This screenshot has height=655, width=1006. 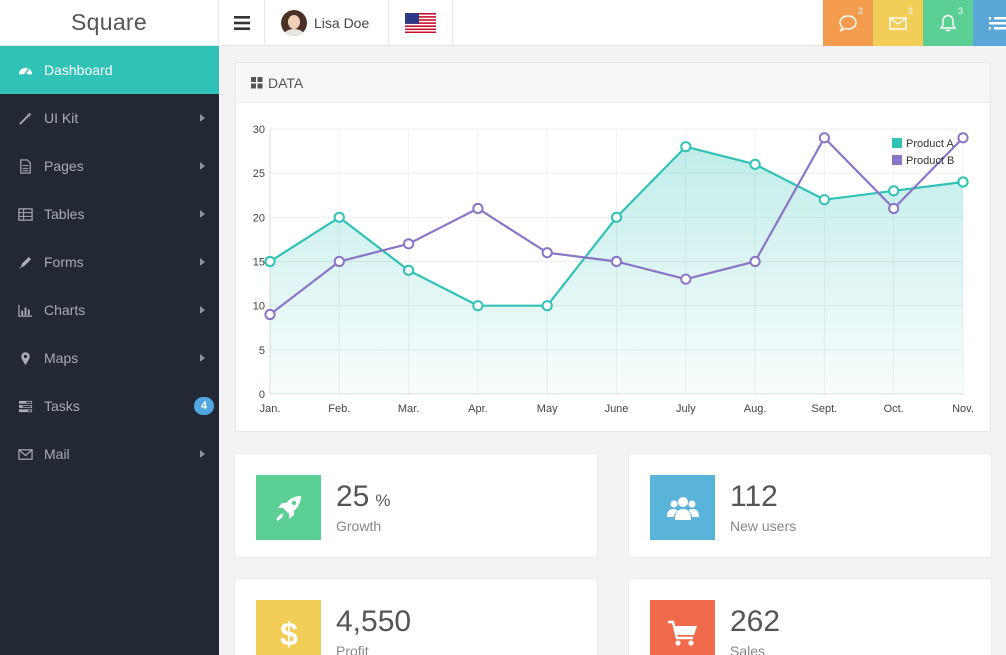 What do you see at coordinates (25, 166) in the screenshot?
I see `file-icon` at bounding box center [25, 166].